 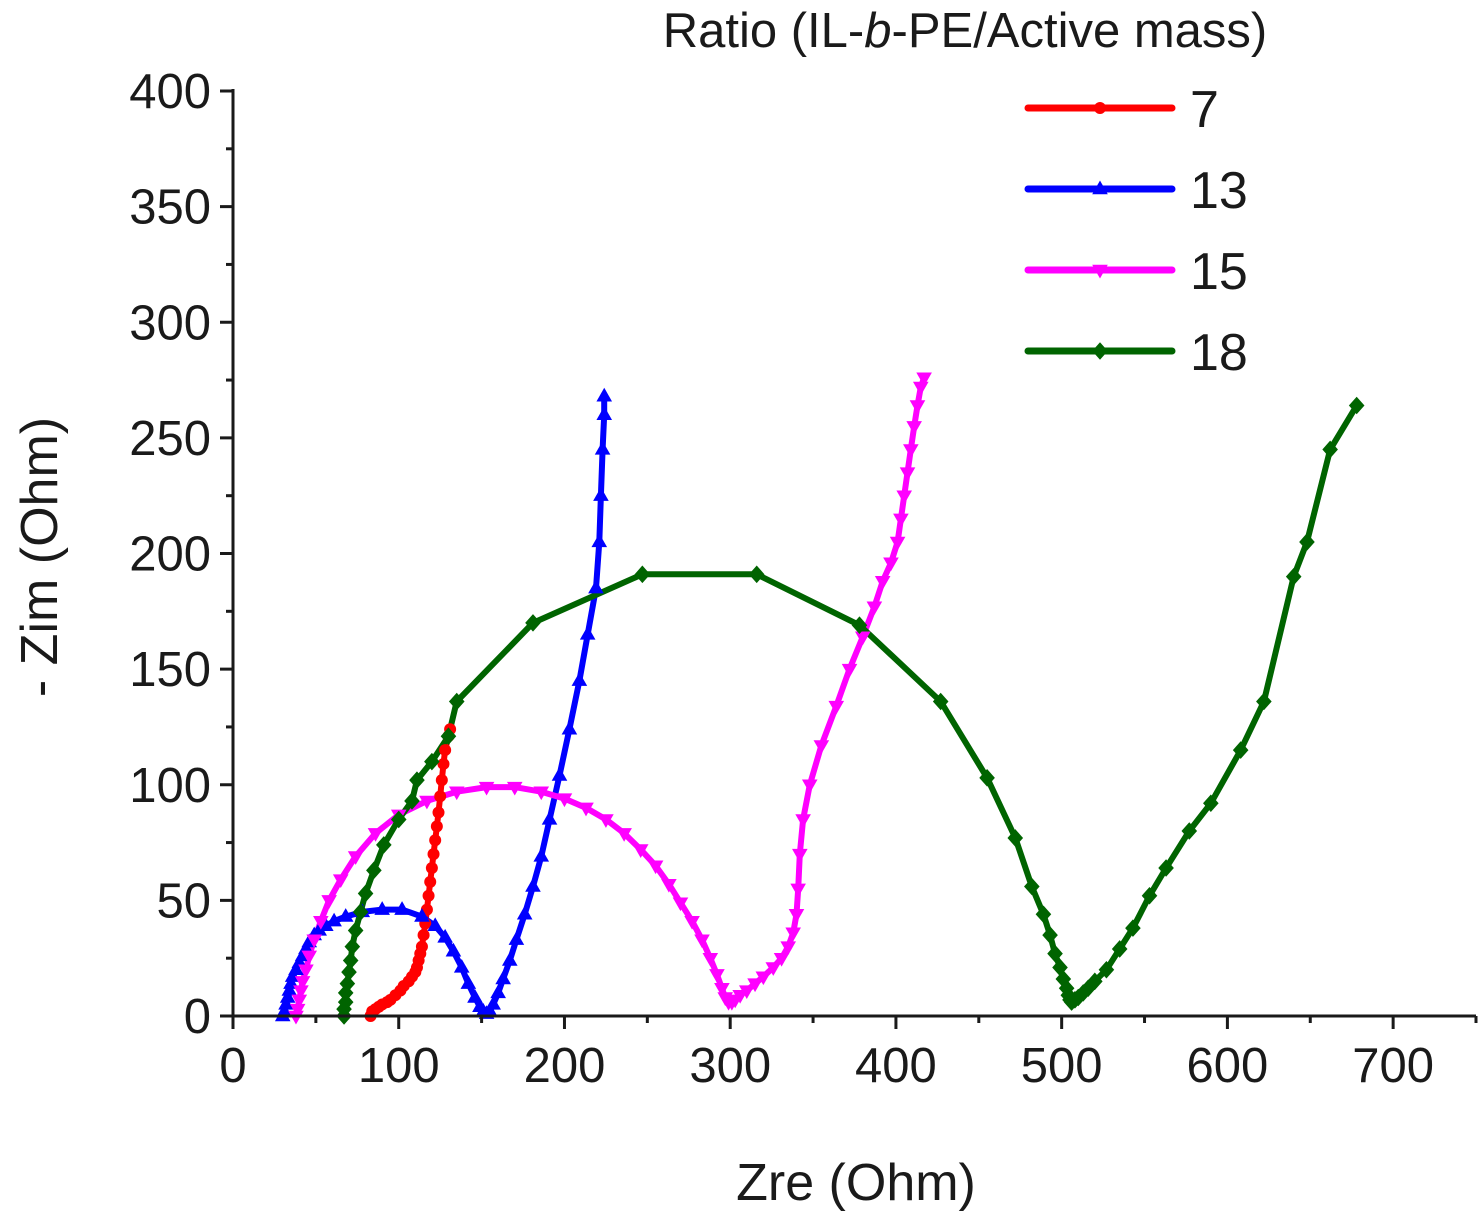 What do you see at coordinates (896, 1066) in the screenshot?
I see `x-tick-label: 400` at bounding box center [896, 1066].